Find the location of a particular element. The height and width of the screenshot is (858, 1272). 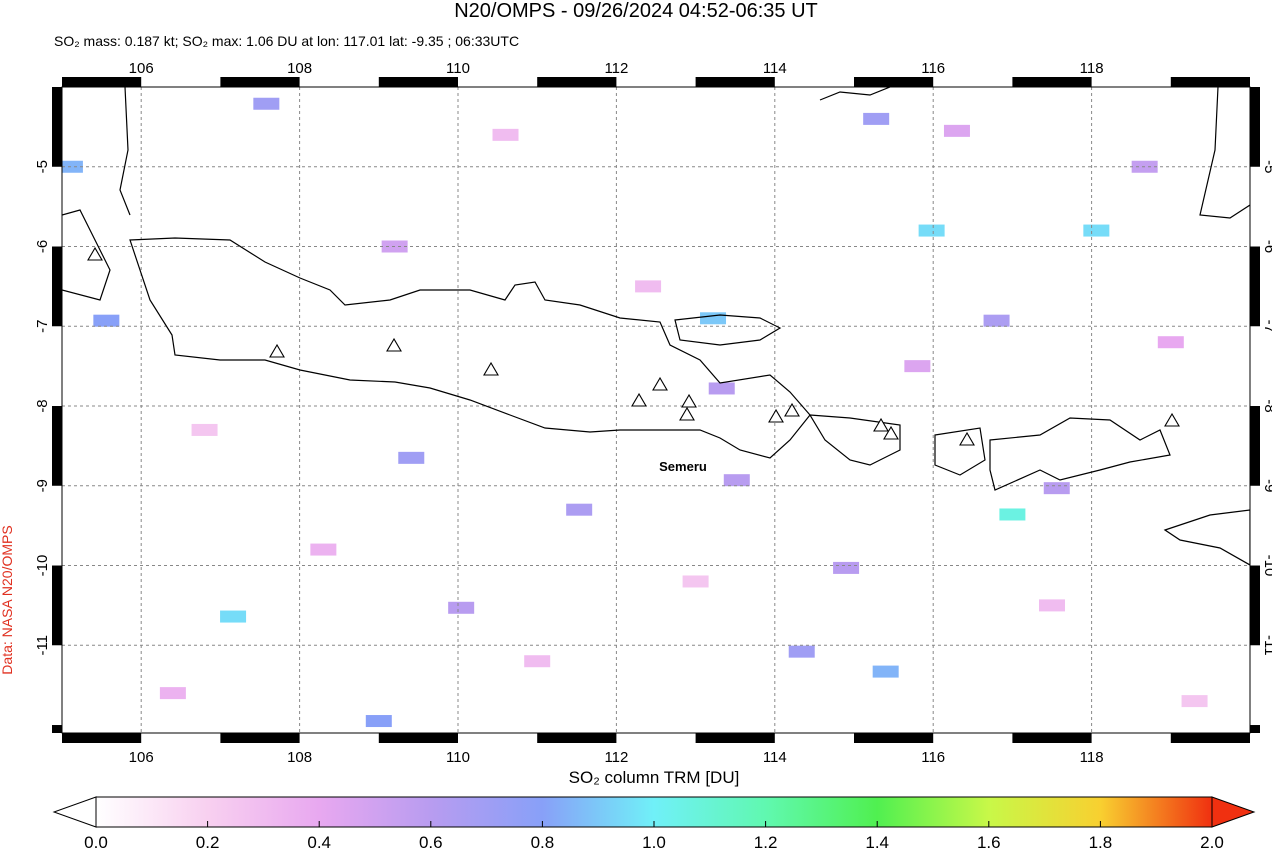

colorbar-tick-label: 1.4 is located at coordinates (877, 842).